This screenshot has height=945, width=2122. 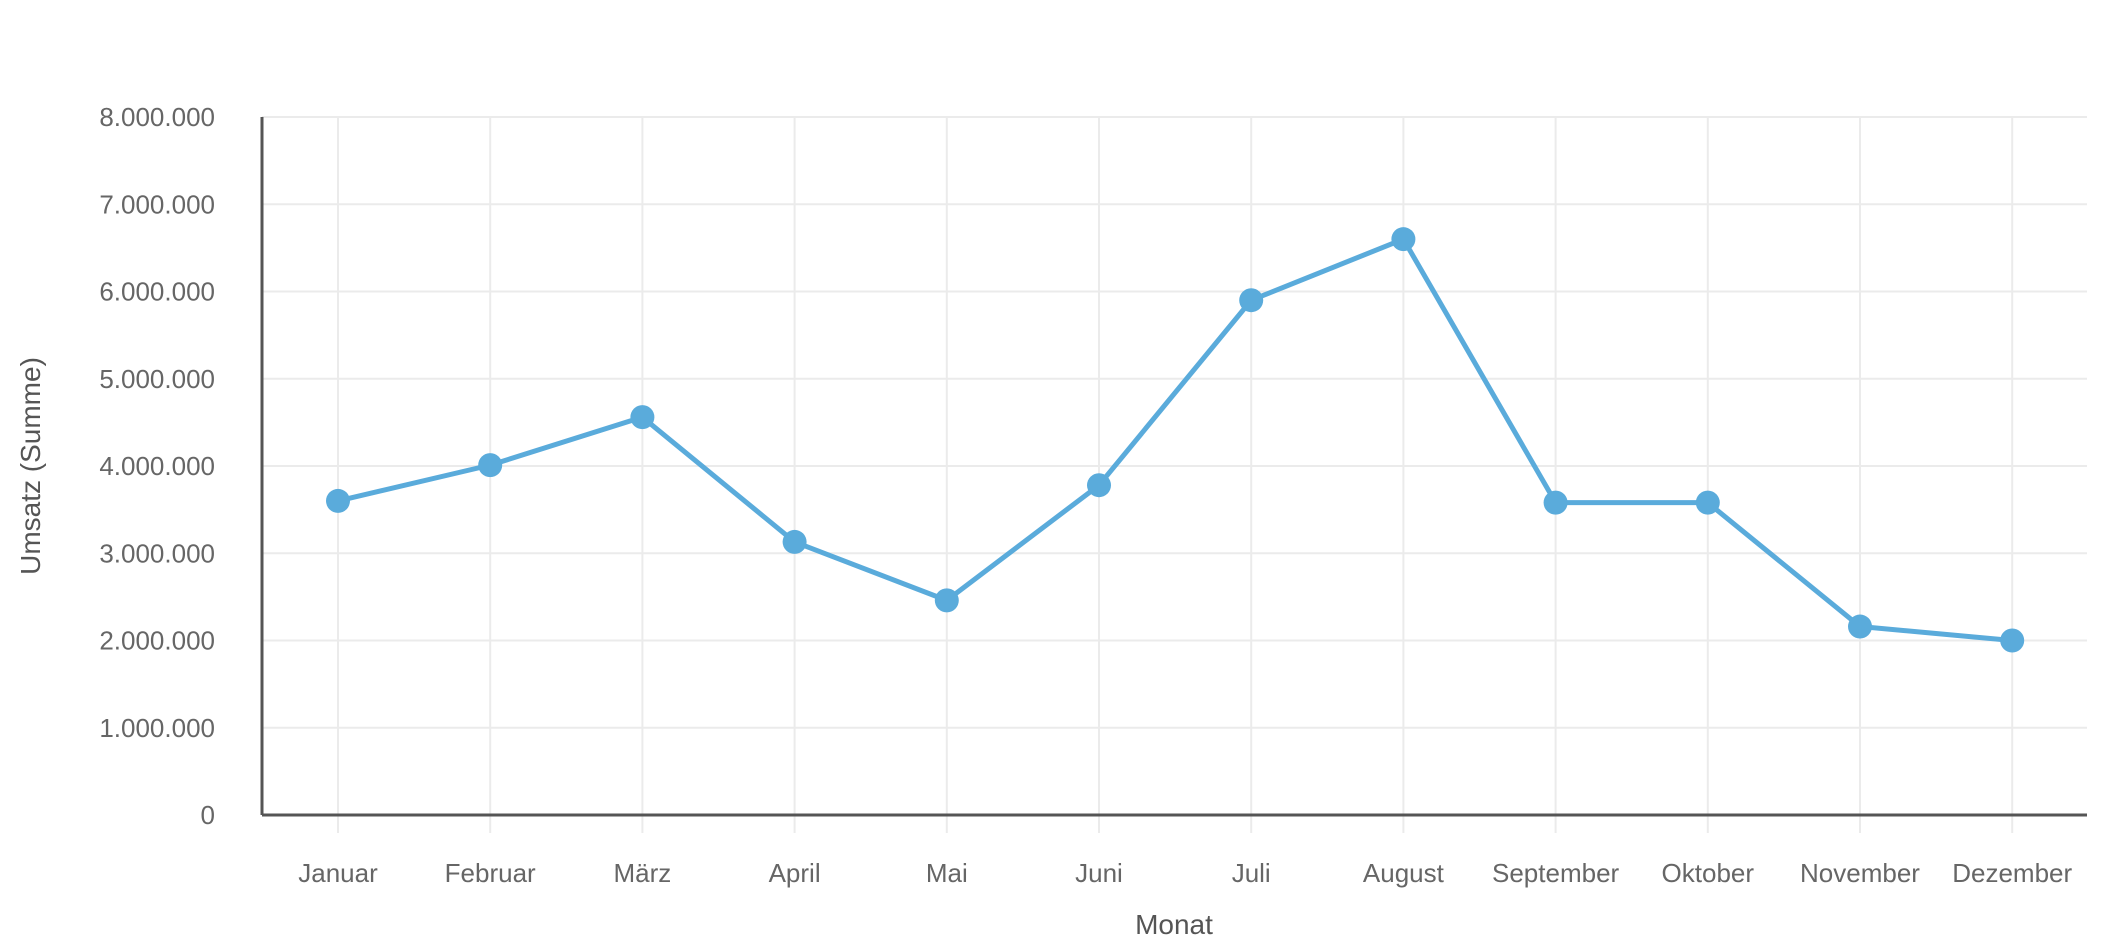 What do you see at coordinates (1708, 873) in the screenshot?
I see `x-tick-label: Oktober` at bounding box center [1708, 873].